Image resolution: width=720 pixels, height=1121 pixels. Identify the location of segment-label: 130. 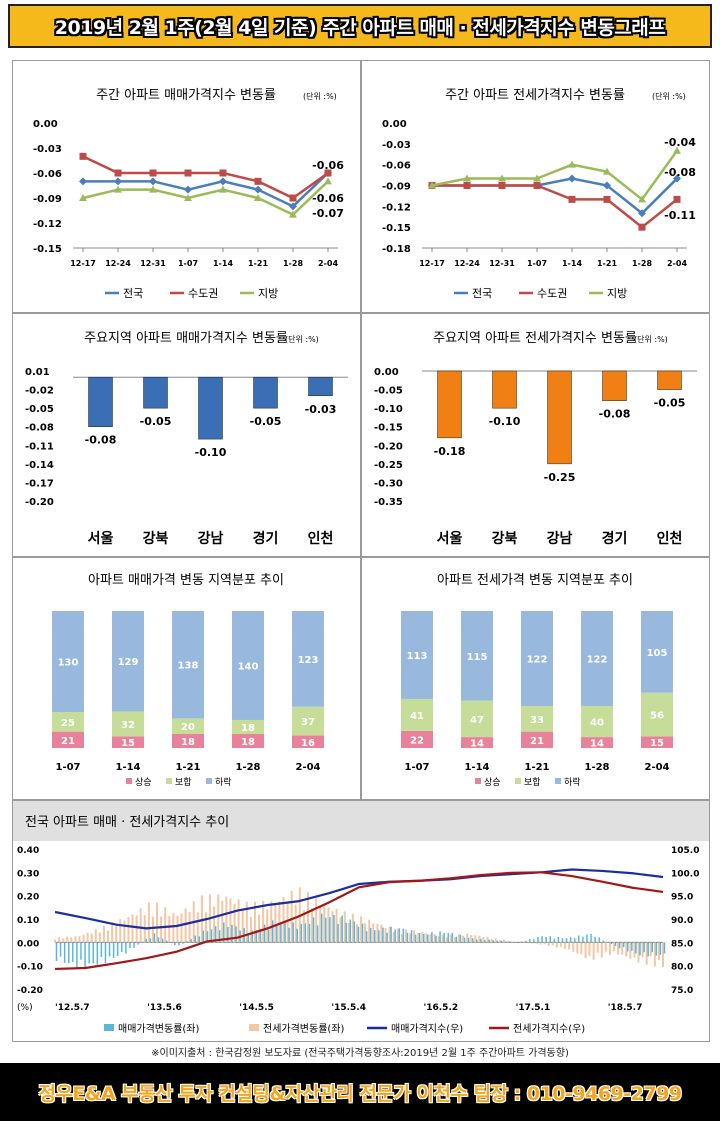
(68, 663).